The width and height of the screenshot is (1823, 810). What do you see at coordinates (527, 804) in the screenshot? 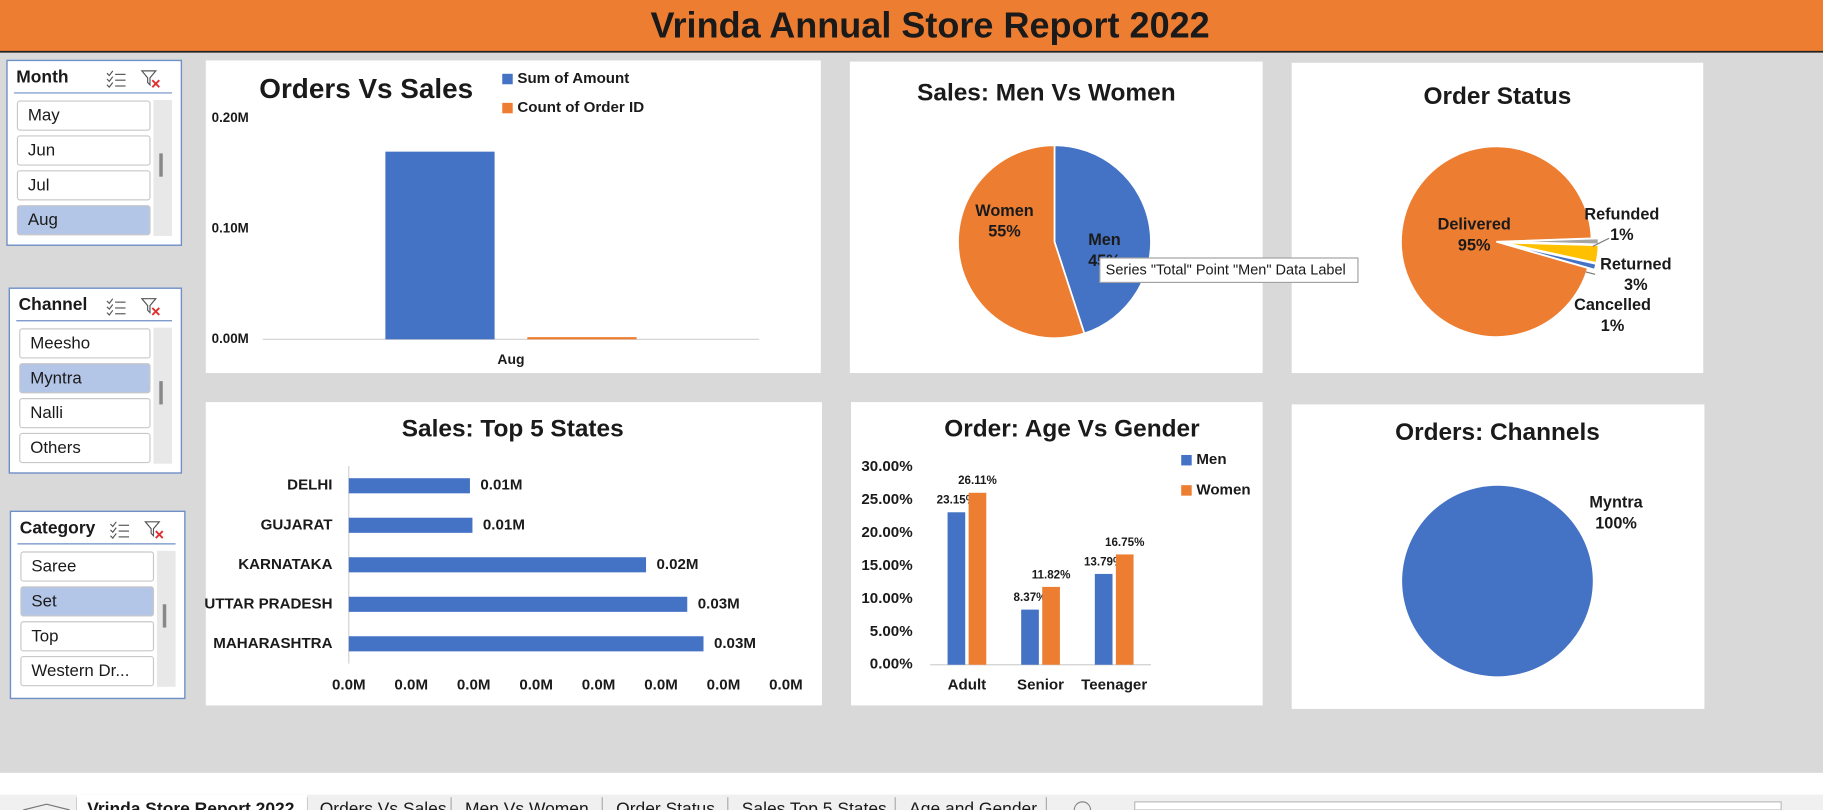
I see `sheet-tab: Men Vs Women` at bounding box center [527, 804].